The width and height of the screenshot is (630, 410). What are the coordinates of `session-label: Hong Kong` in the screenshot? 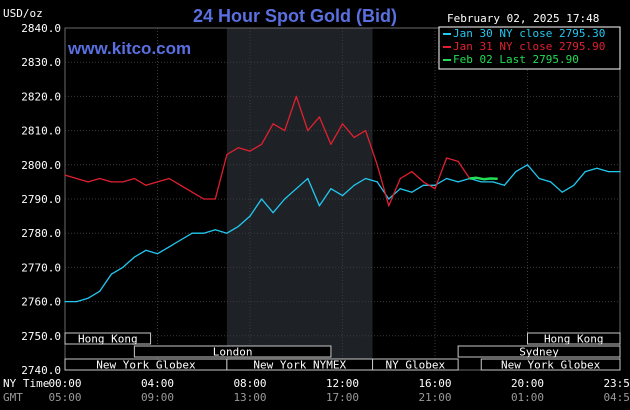 It's located at (574, 339).